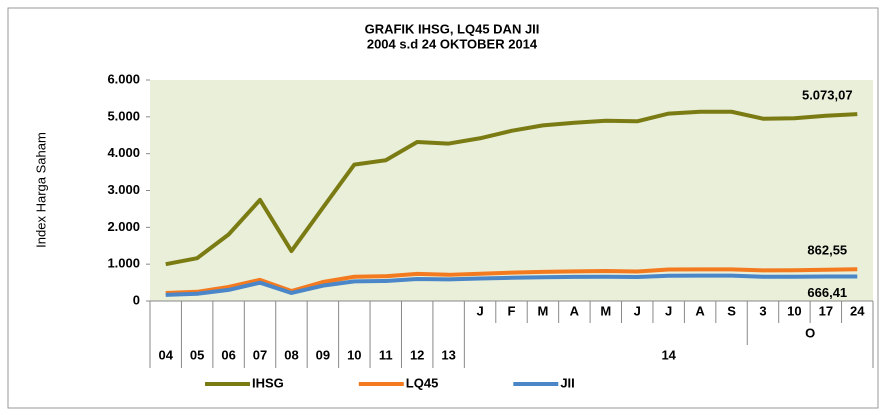  What do you see at coordinates (827, 250) in the screenshot?
I see `data-label: 862,55` at bounding box center [827, 250].